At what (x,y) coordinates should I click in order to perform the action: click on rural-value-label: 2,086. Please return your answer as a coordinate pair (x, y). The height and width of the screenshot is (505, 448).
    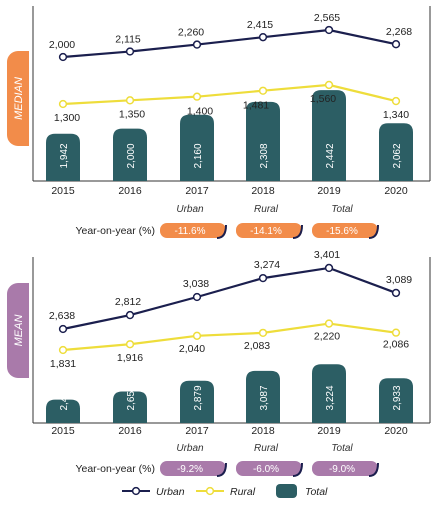
    Looking at the image, I should click on (396, 345).